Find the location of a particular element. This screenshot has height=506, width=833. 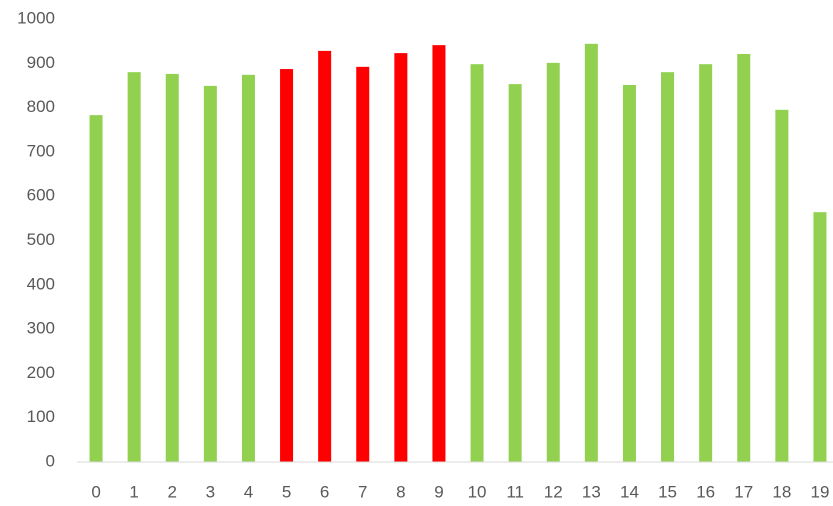

x-tick-label: 0 is located at coordinates (95, 491).